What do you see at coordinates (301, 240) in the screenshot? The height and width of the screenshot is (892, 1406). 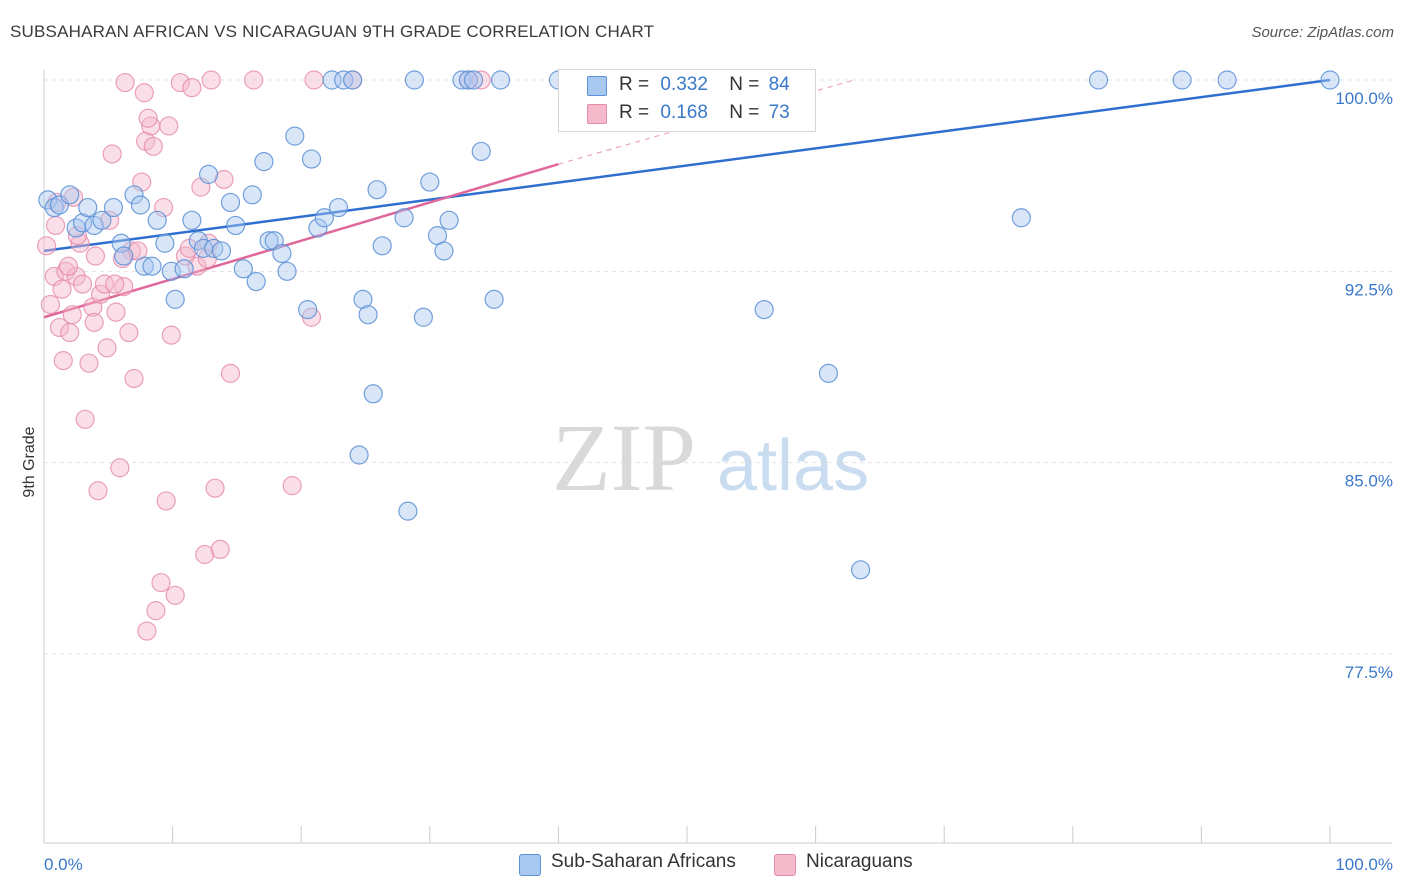 I see `trendline-nicaraguans` at bounding box center [301, 240].